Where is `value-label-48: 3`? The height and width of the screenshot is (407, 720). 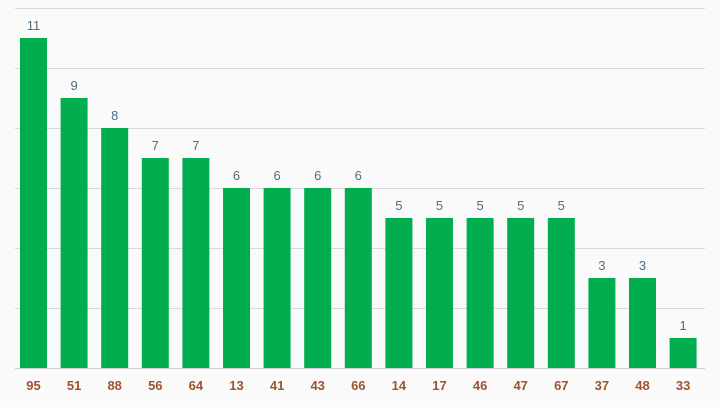
value-label-48: 3 is located at coordinates (642, 265).